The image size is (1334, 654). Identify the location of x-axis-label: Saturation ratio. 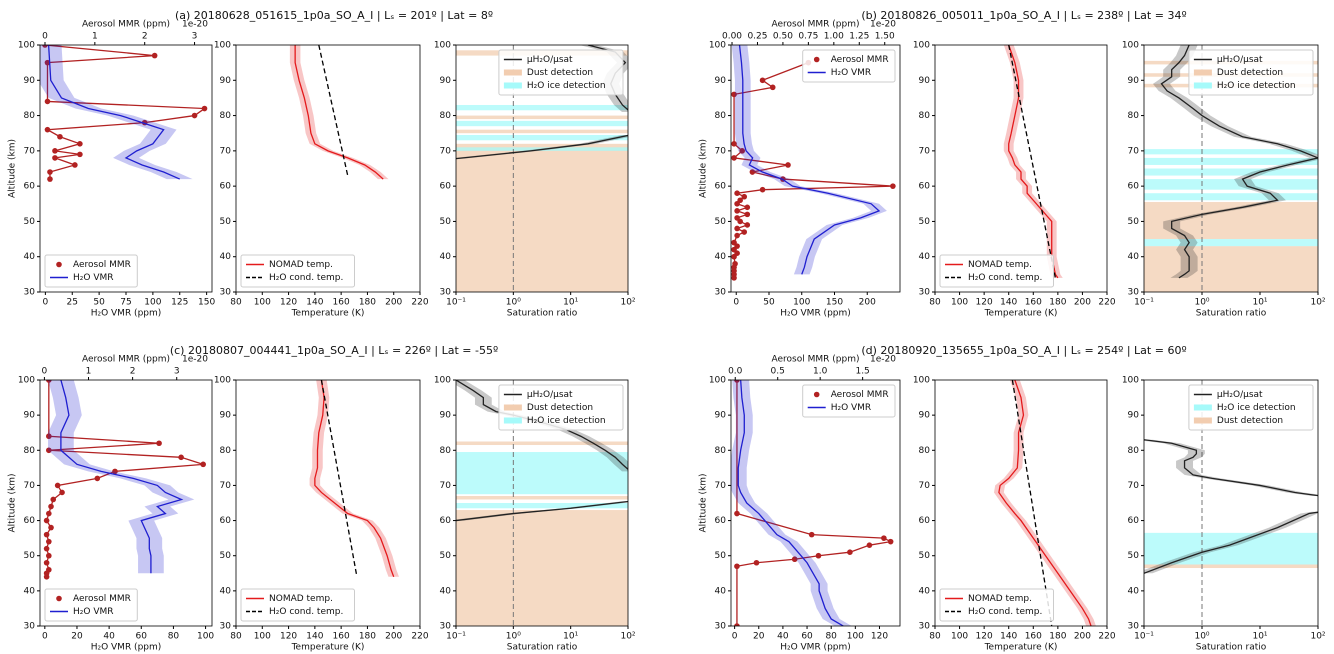
(1231, 648).